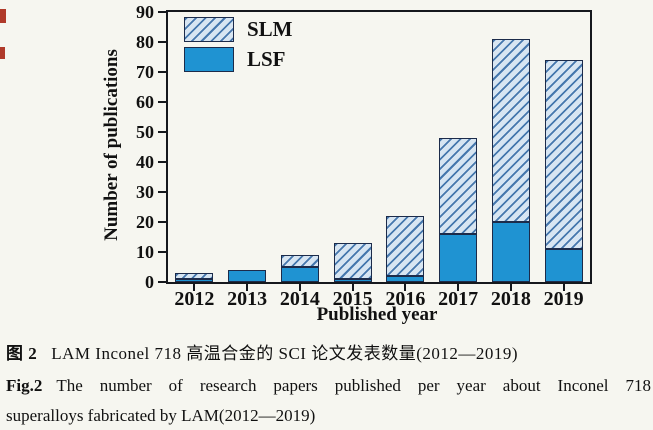 Image resolution: width=653 pixels, height=430 pixels. Describe the element at coordinates (145, 102) in the screenshot. I see `y-tick-label-60: 60` at that location.